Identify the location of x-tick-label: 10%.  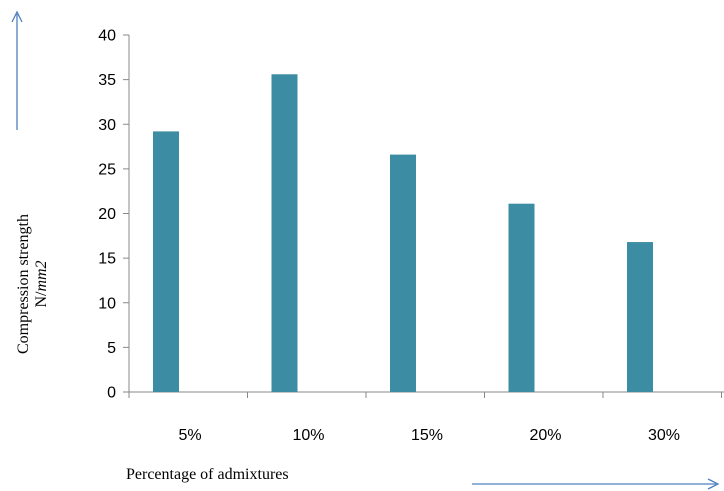
(308, 435).